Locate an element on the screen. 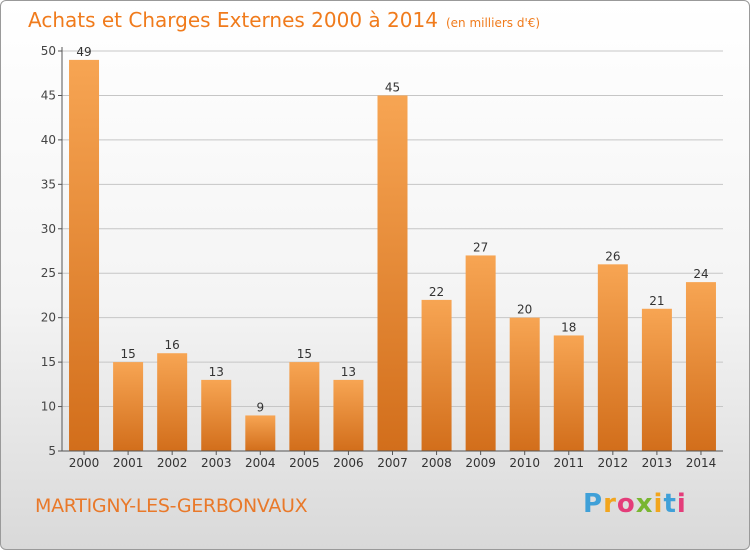  logo-letter: P is located at coordinates (593, 504).